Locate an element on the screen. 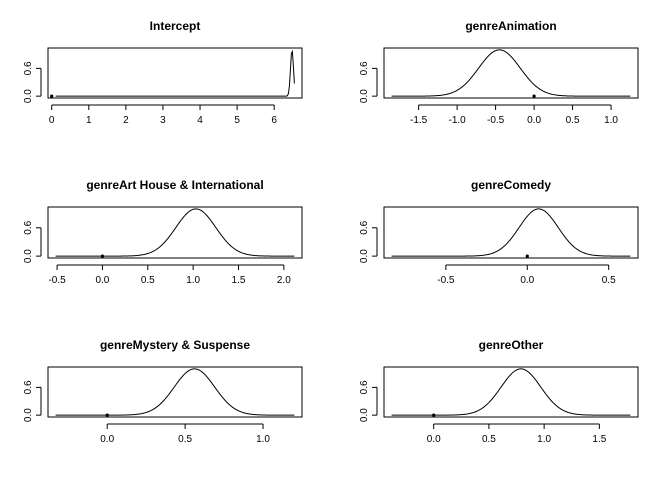 The height and width of the screenshot is (480, 672). chart-title: genreArt House & International is located at coordinates (174, 185).